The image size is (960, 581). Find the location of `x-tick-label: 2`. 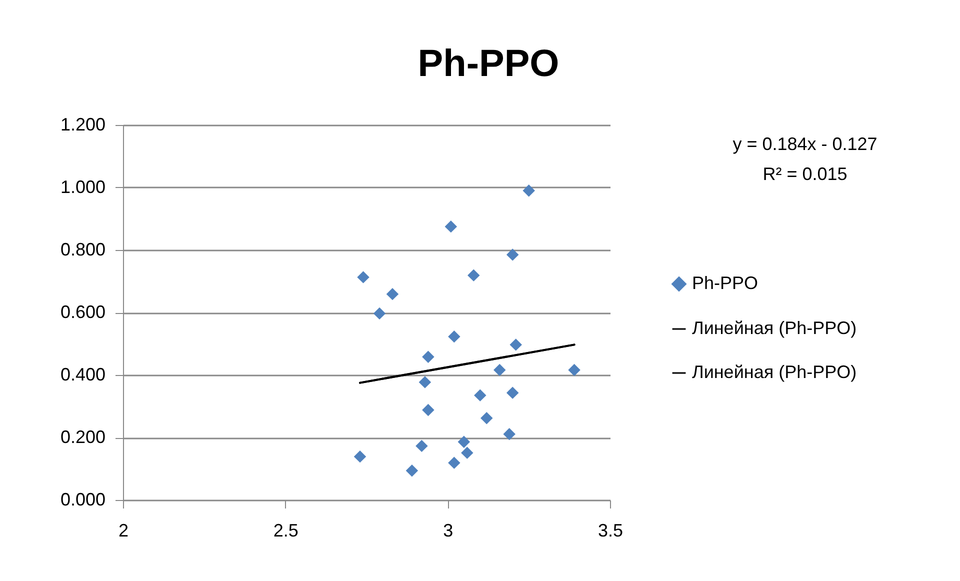

x-tick-label: 2 is located at coordinates (123, 530).